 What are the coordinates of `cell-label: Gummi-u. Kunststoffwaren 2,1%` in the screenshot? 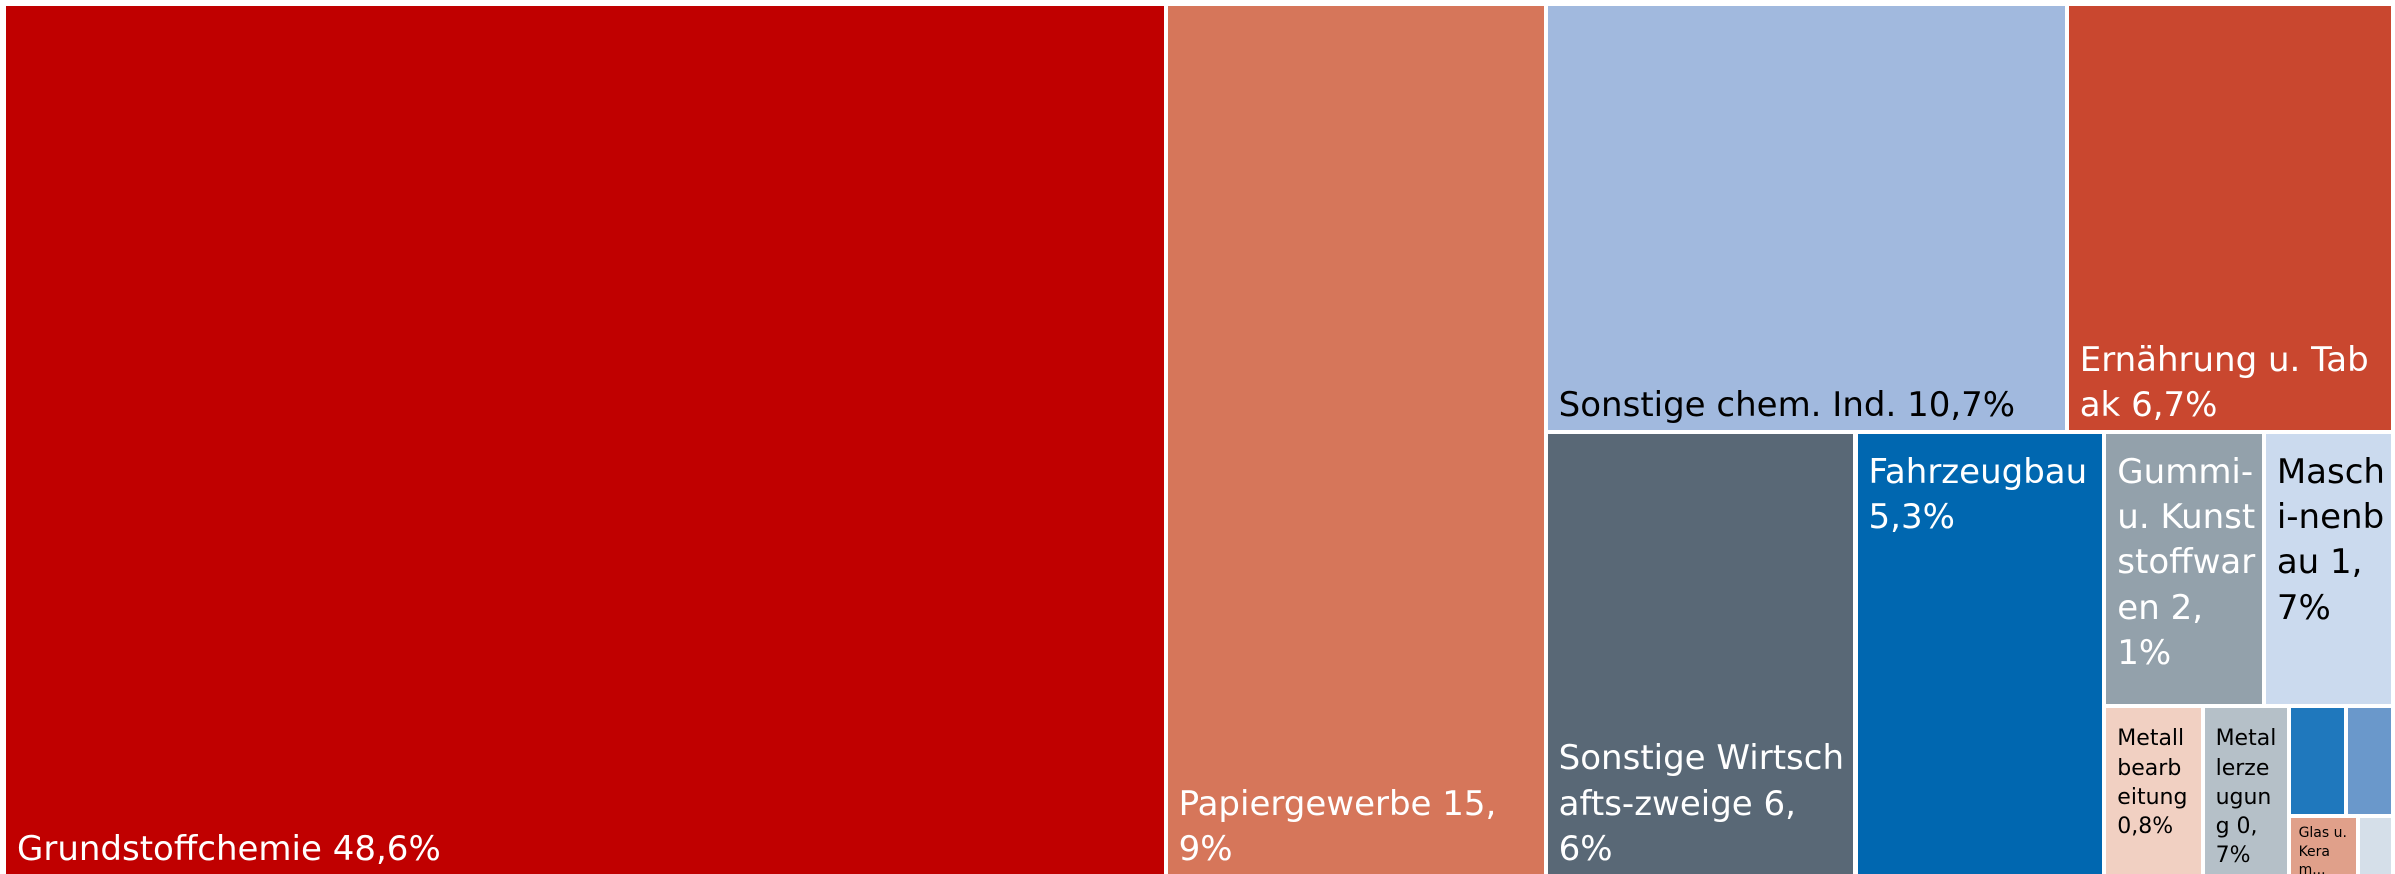 It's located at (2186, 563).